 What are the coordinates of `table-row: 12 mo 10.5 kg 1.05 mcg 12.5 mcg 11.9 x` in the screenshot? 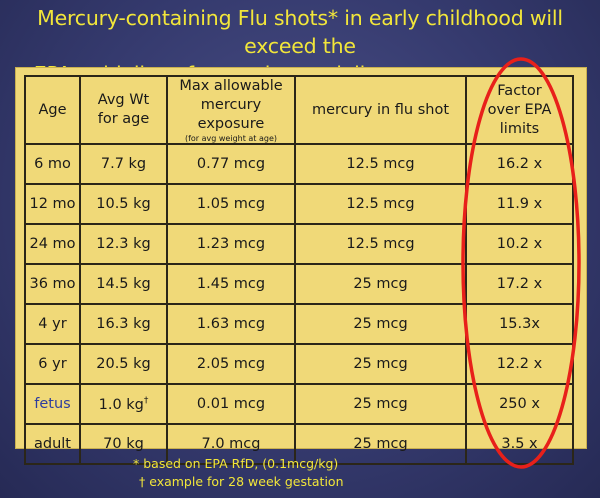 It's located at (299, 204).